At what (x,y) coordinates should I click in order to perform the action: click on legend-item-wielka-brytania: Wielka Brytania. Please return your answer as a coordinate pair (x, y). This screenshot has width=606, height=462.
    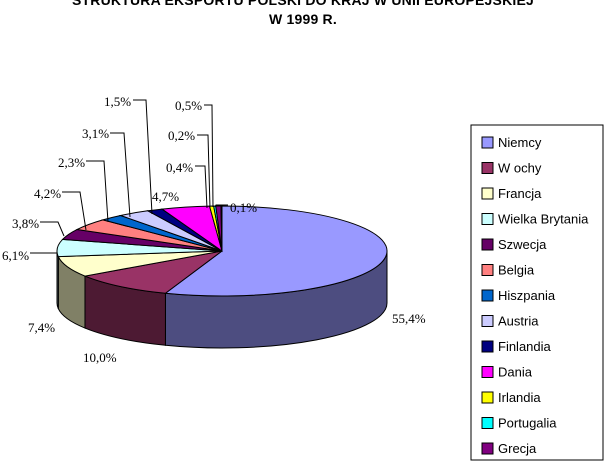
    Looking at the image, I should click on (535, 219).